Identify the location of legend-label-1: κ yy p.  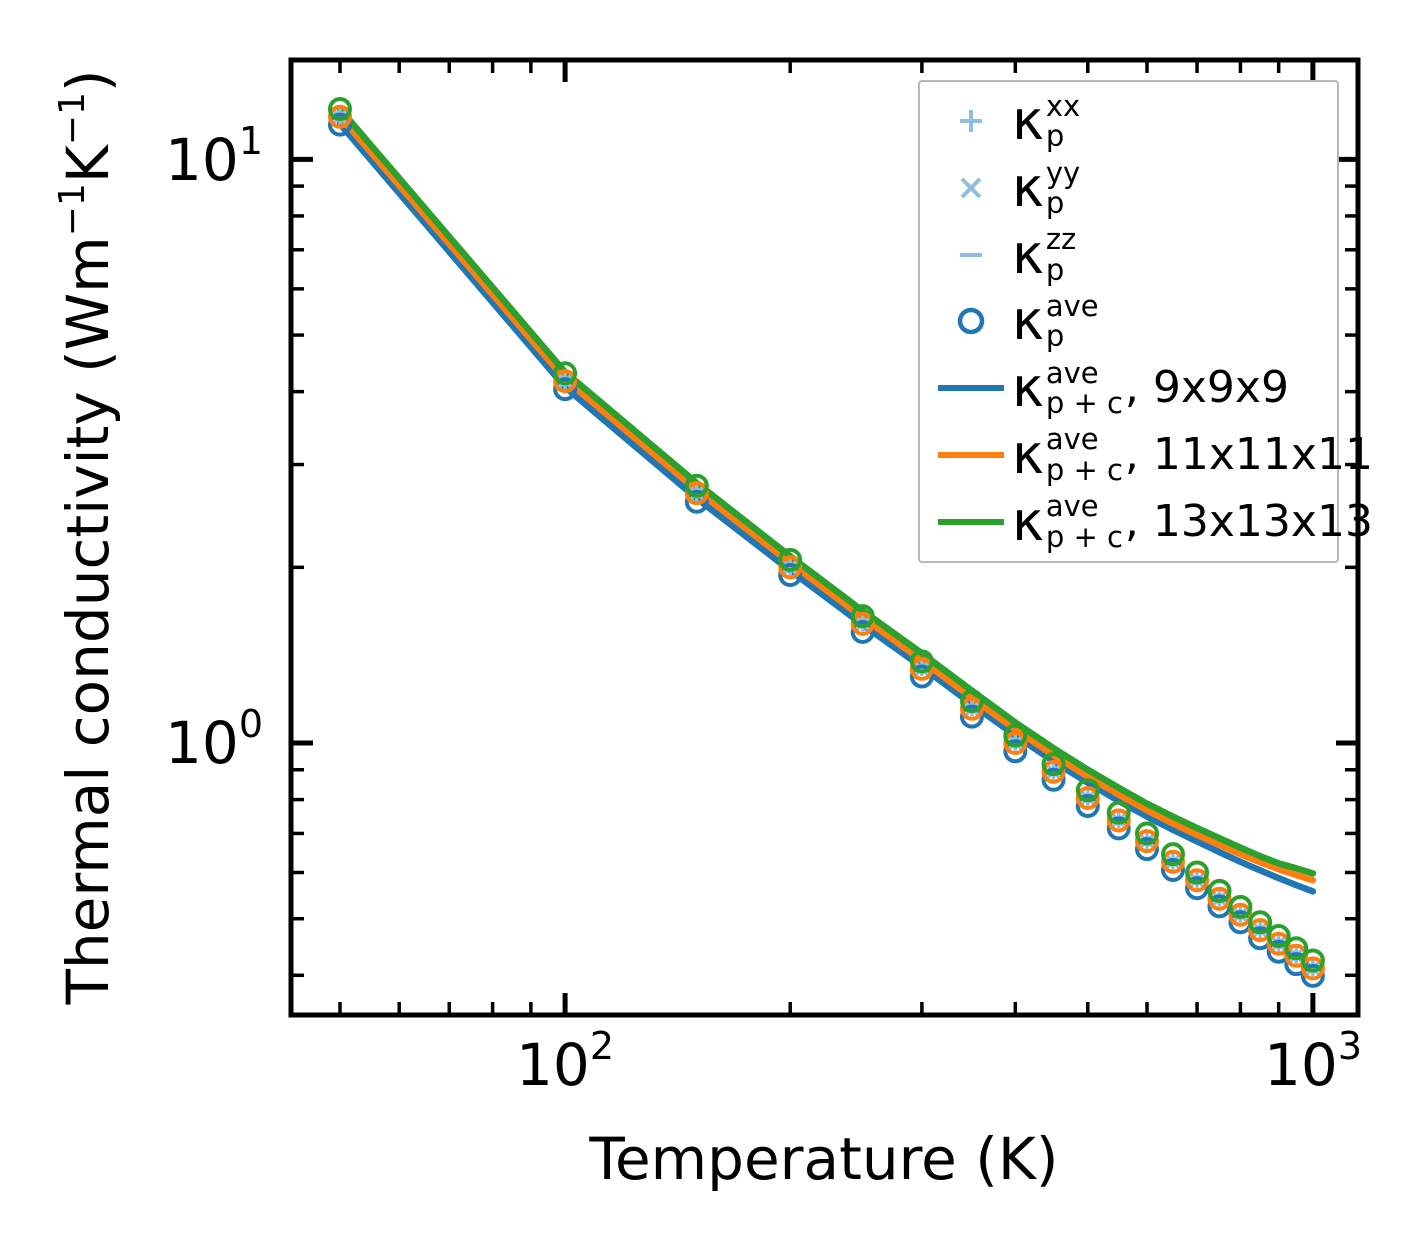
(1046, 188).